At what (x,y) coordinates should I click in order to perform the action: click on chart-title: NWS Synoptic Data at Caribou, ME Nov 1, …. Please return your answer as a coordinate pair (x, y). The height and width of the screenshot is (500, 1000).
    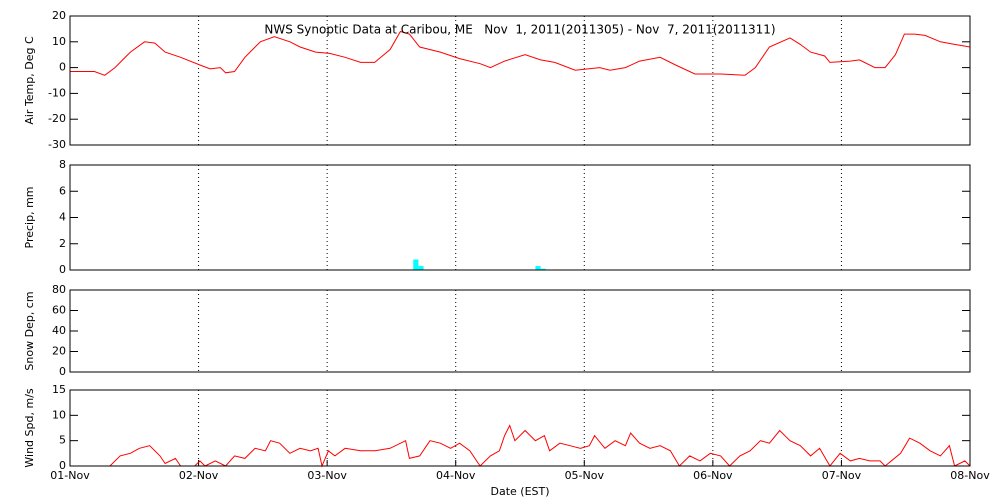
    Looking at the image, I should click on (519, 30).